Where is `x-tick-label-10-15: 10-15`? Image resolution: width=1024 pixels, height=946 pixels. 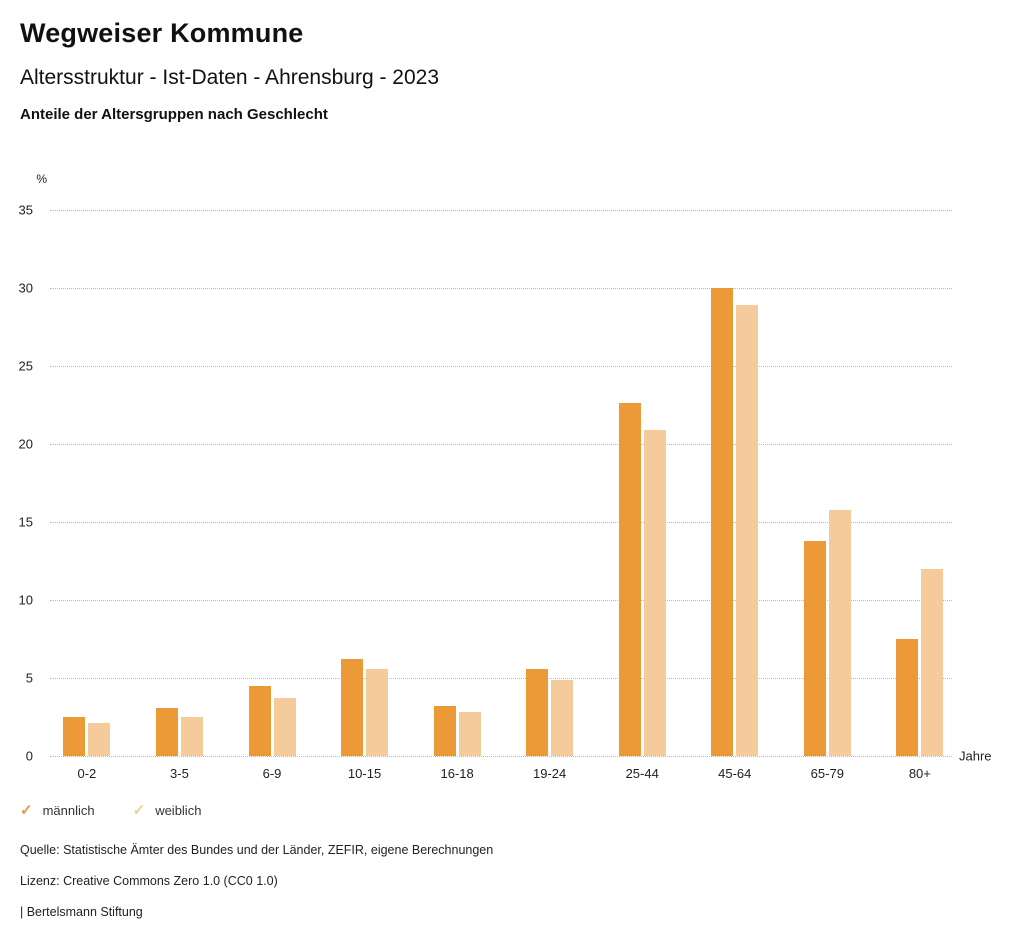
x-tick-label-10-15: 10-15 is located at coordinates (364, 773).